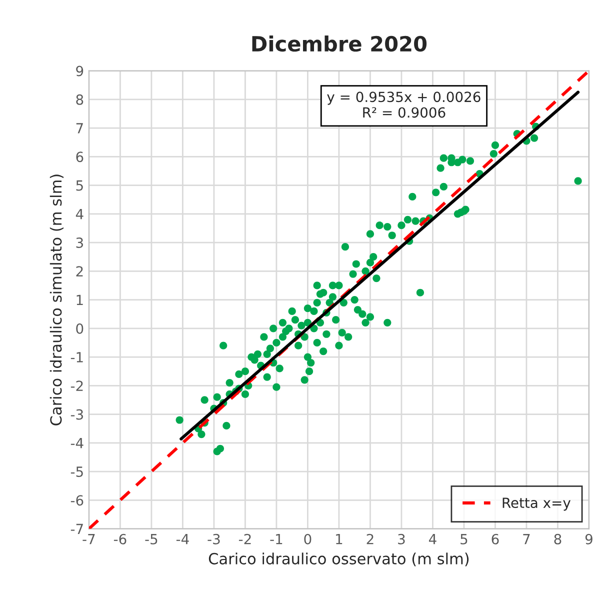 This screenshot has height=605, width=601. What do you see at coordinates (80, 71) in the screenshot?
I see `y-tick-label: 9` at bounding box center [80, 71].